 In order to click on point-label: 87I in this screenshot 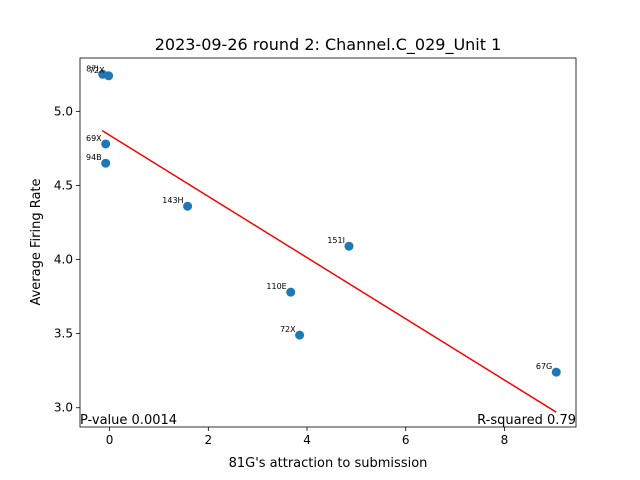, I will do `click(92, 68)`.